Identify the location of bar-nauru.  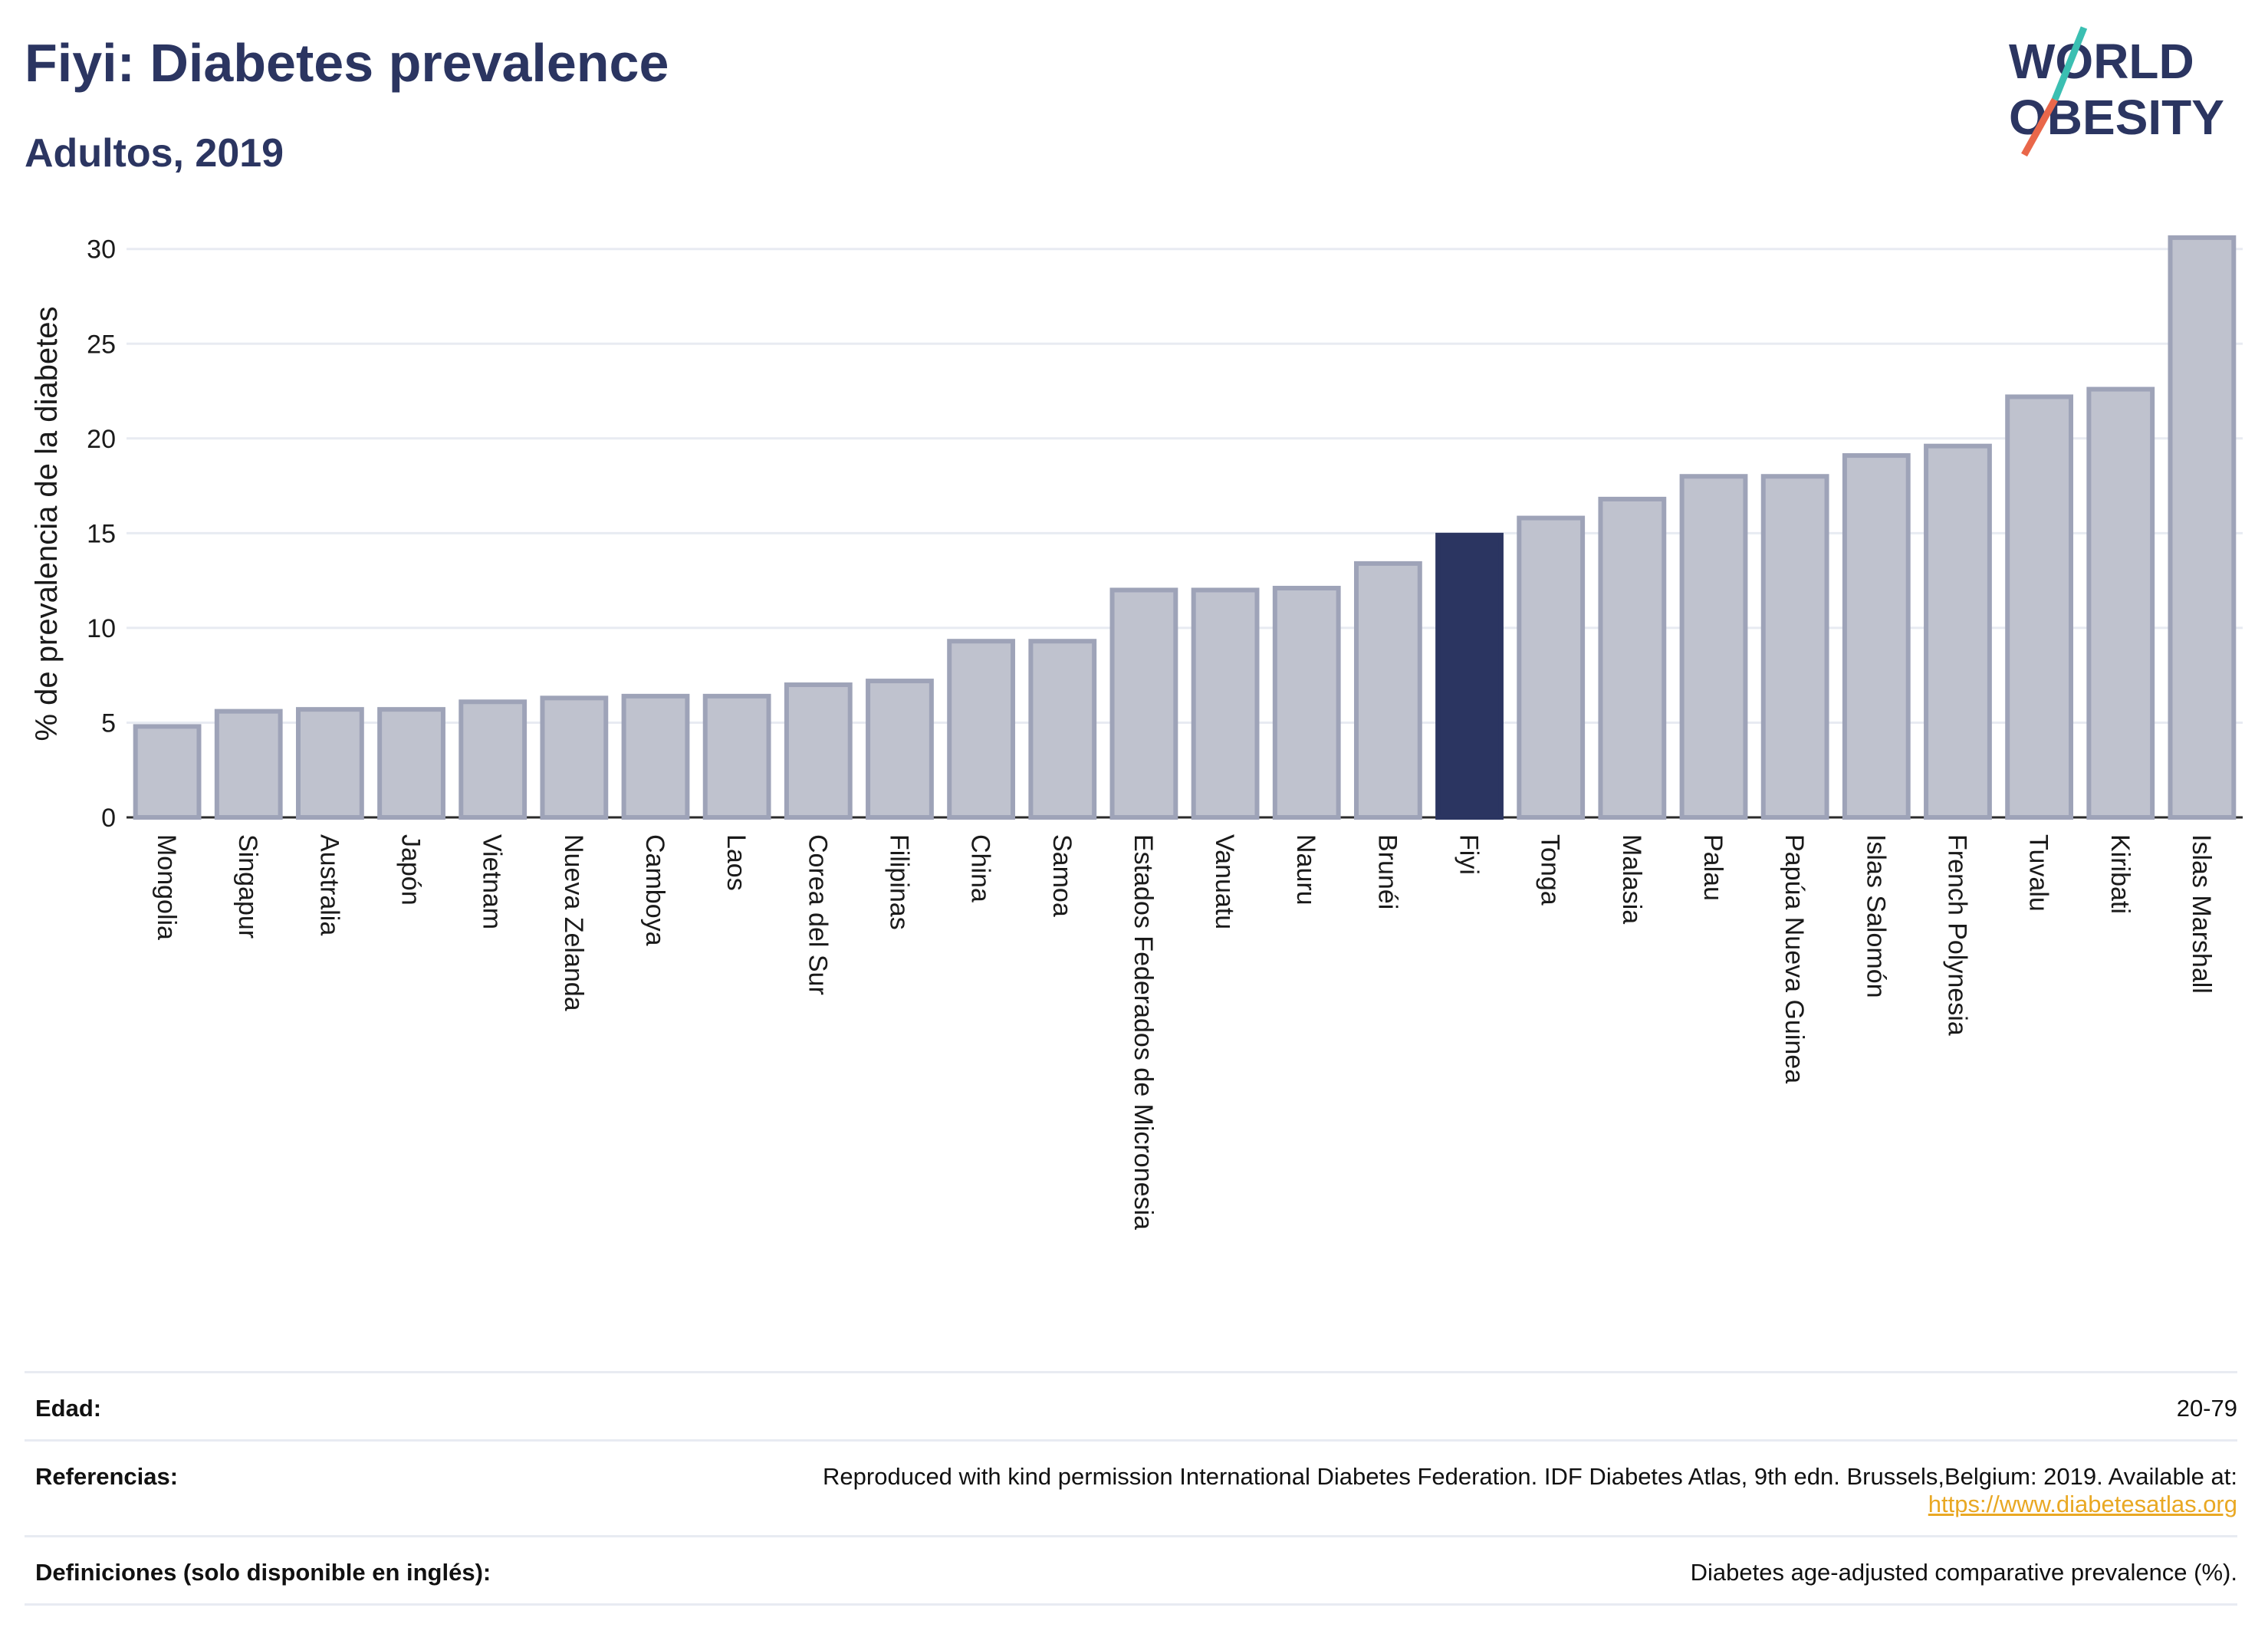
(1306, 703).